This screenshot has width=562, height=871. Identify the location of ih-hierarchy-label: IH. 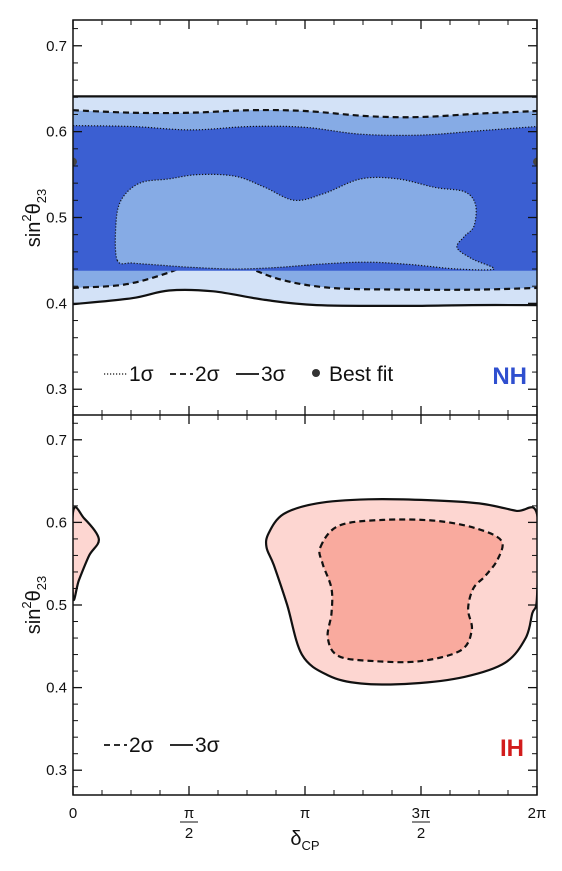
(512, 748).